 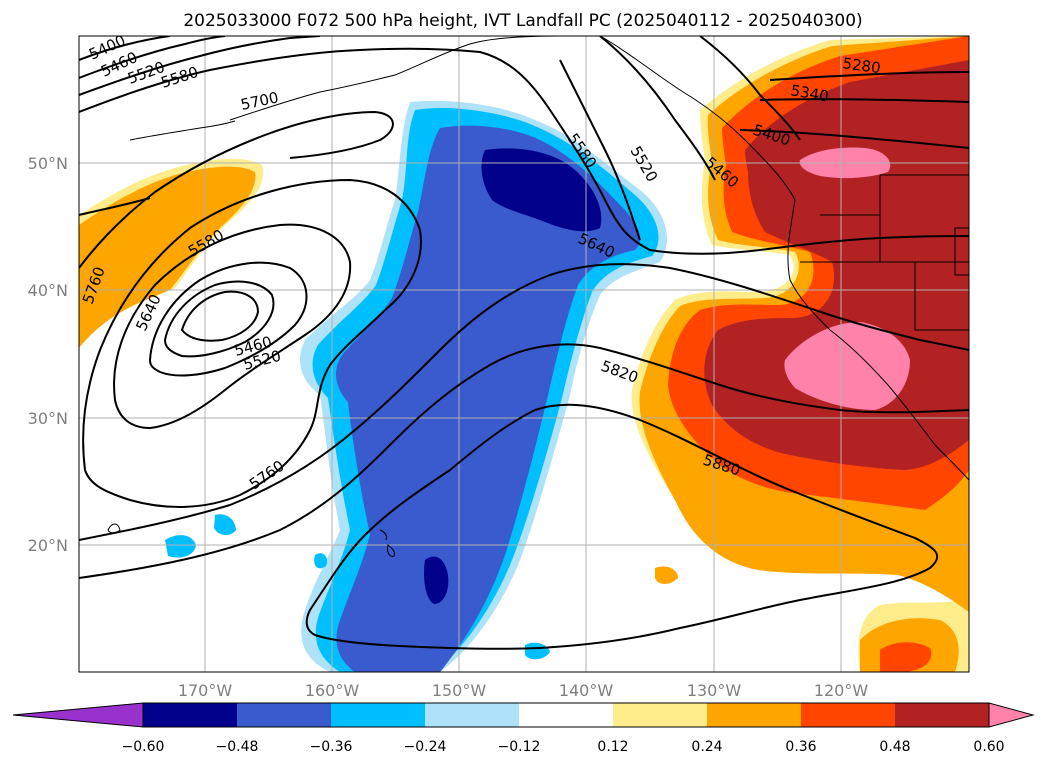 What do you see at coordinates (78, 715) in the screenshot?
I see `colorbar-extend-low` at bounding box center [78, 715].